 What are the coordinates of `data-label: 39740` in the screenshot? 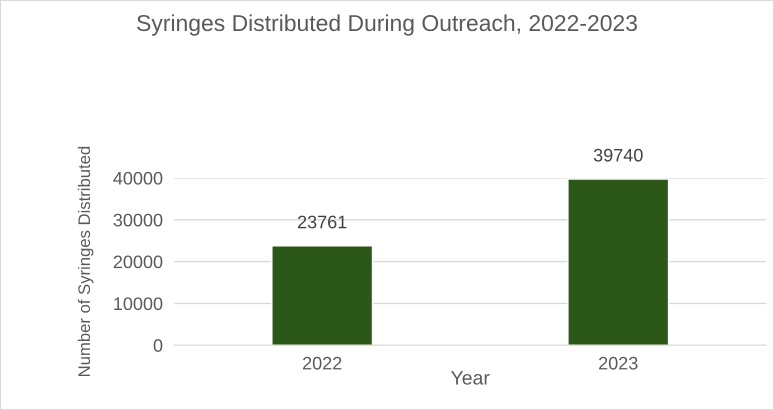 It's located at (618, 155).